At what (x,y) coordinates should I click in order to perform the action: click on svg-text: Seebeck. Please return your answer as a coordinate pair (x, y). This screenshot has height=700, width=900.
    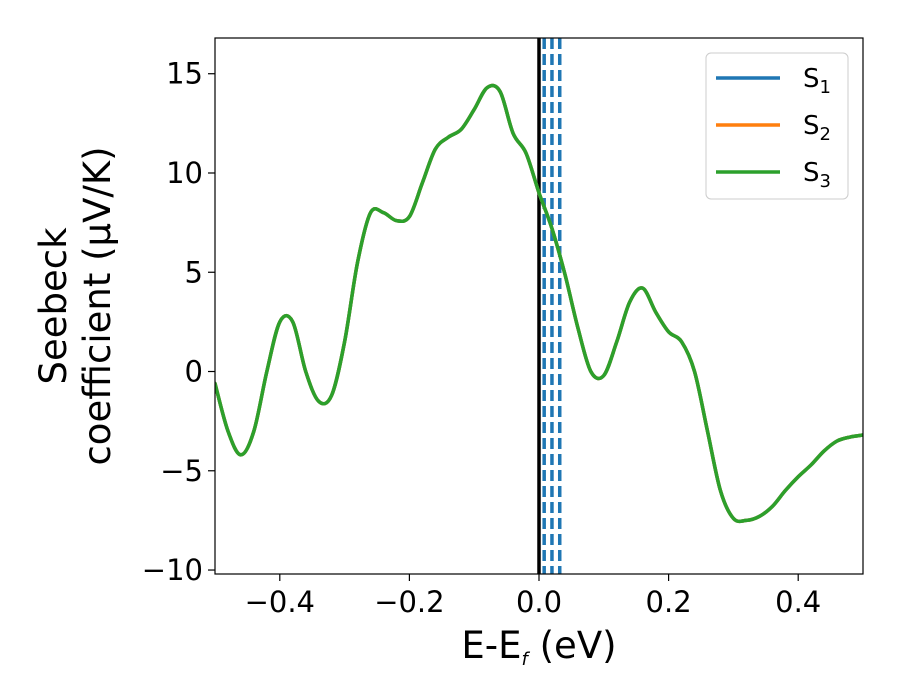
    Looking at the image, I should click on (53, 306).